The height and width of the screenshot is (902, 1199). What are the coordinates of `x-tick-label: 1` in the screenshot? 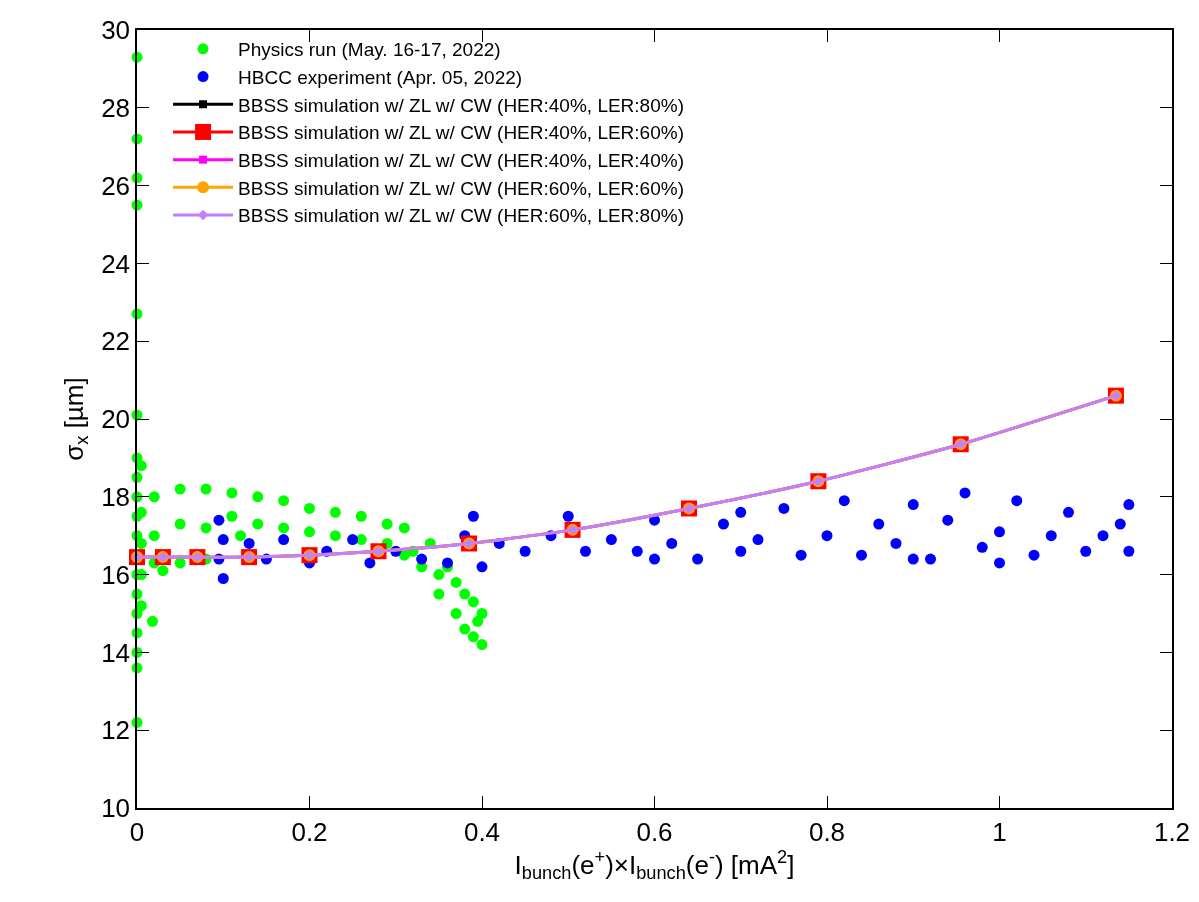 It's located at (999, 831).